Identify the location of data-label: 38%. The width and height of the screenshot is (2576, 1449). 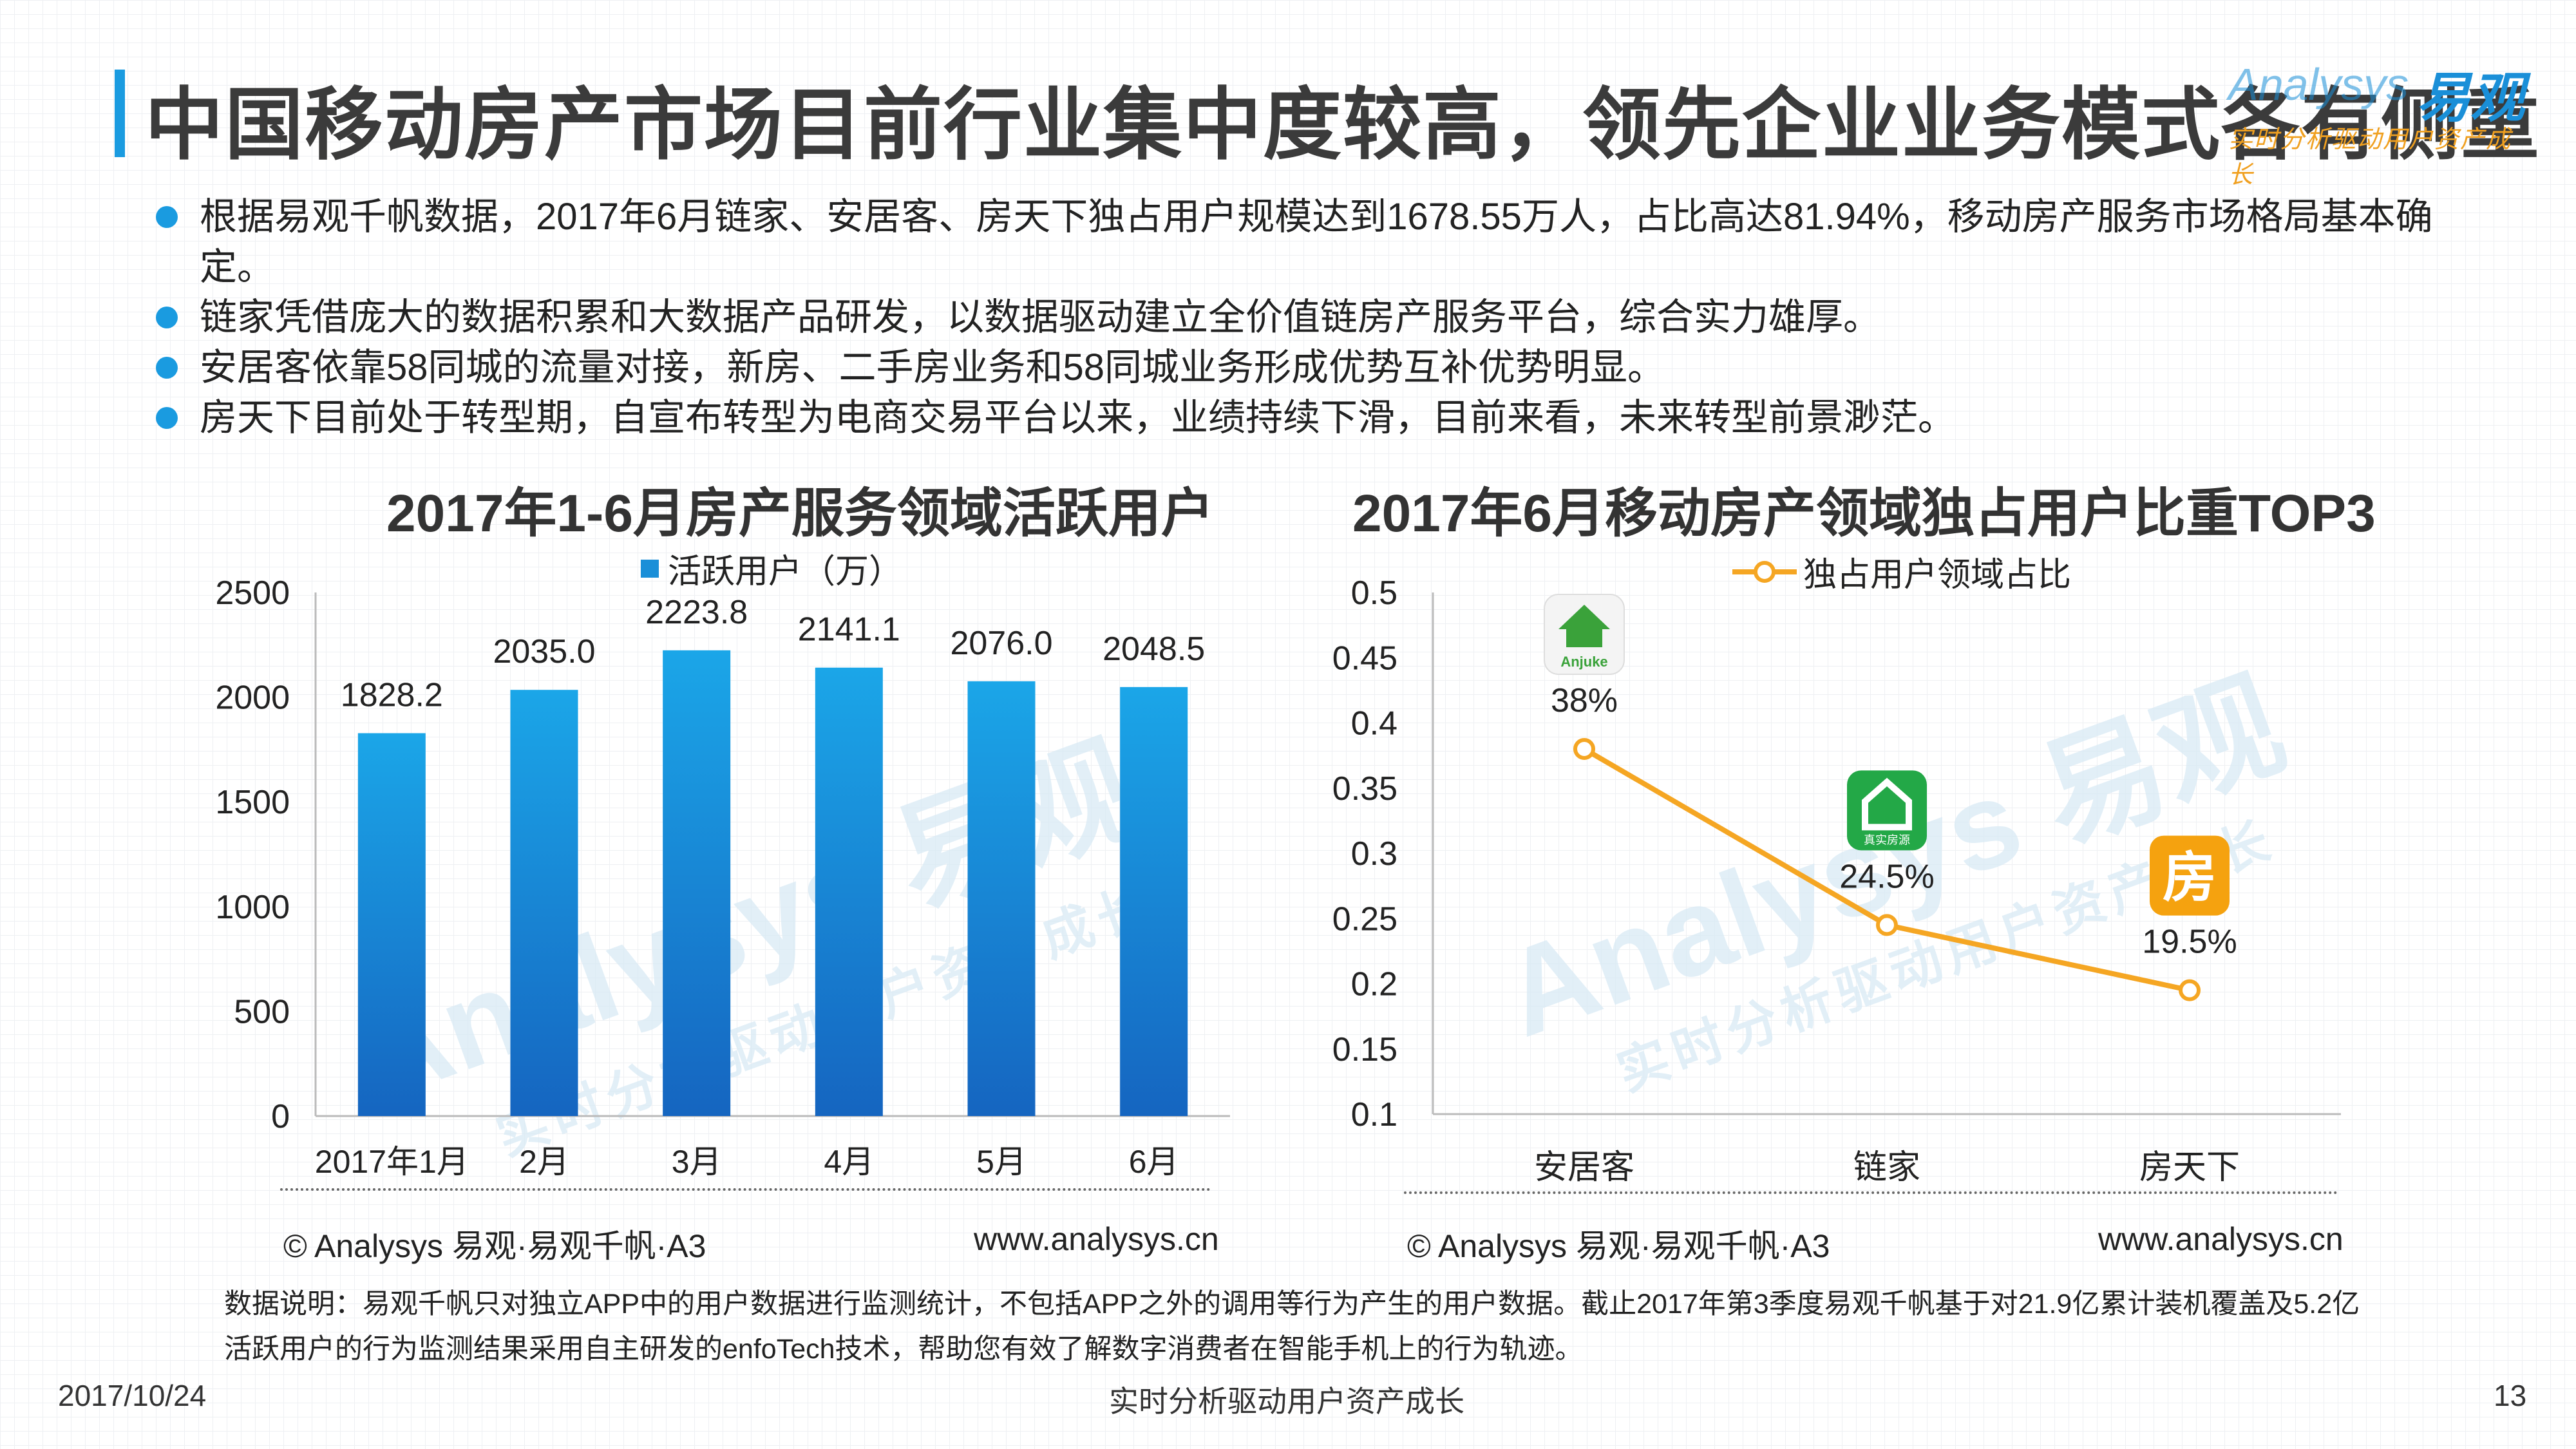
(1585, 700).